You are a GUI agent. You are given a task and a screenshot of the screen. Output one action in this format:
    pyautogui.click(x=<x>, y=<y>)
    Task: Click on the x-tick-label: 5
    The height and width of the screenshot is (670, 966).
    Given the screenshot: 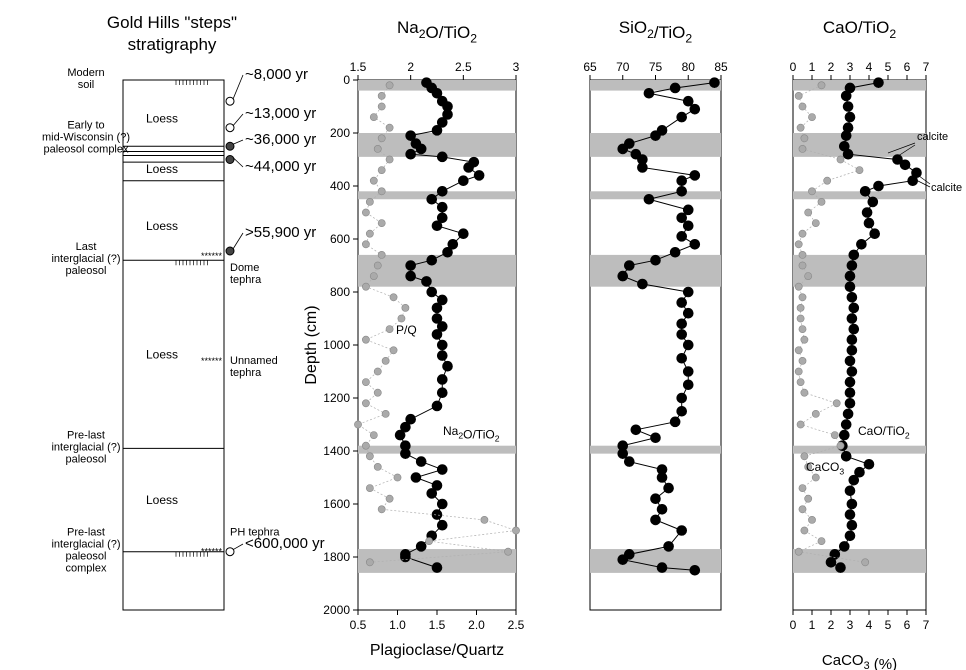 What is the action you would take?
    pyautogui.click(x=888, y=67)
    